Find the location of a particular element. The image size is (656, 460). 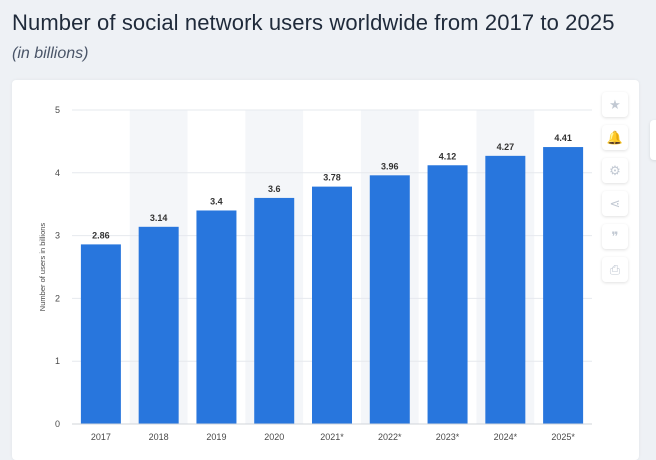

bell-button: 🔔 is located at coordinates (615, 137).